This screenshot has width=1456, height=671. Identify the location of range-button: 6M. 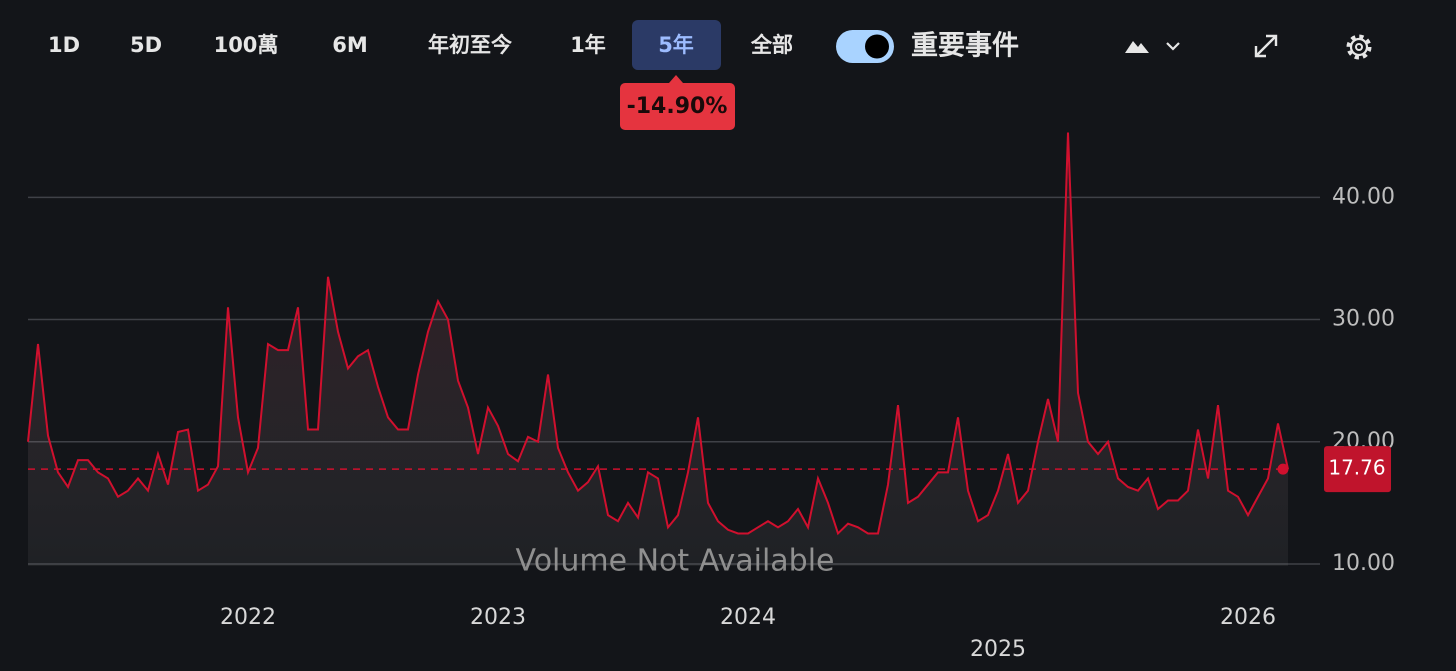
(350, 45).